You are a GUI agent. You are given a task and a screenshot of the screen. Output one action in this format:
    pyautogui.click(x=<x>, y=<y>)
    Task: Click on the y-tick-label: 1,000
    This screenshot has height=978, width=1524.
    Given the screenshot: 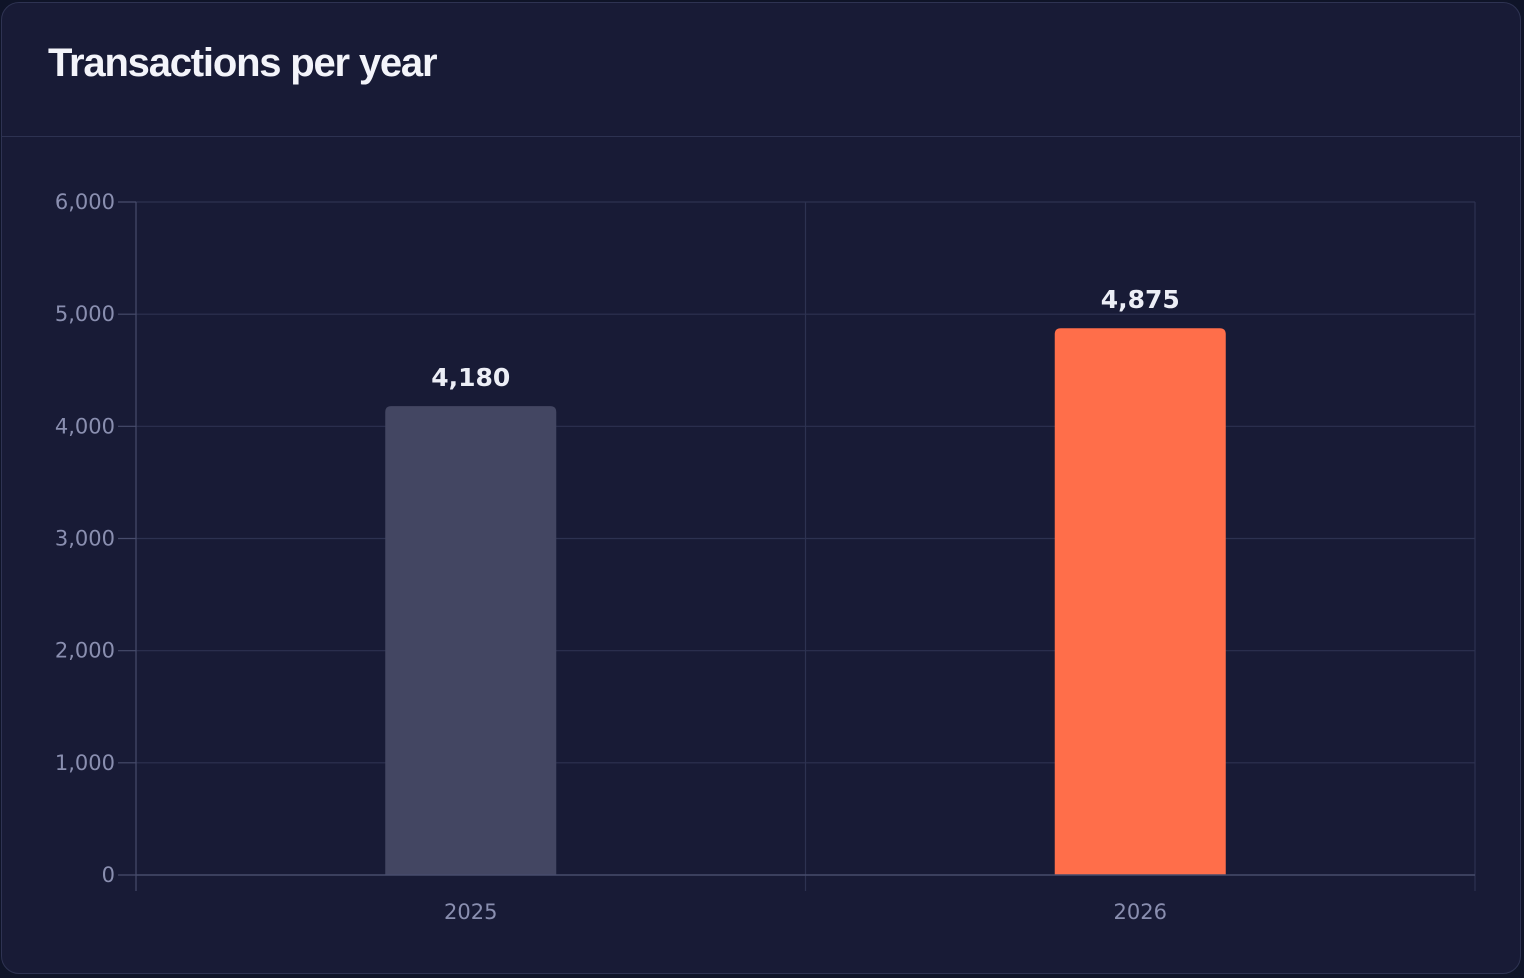 What is the action you would take?
    pyautogui.click(x=85, y=763)
    